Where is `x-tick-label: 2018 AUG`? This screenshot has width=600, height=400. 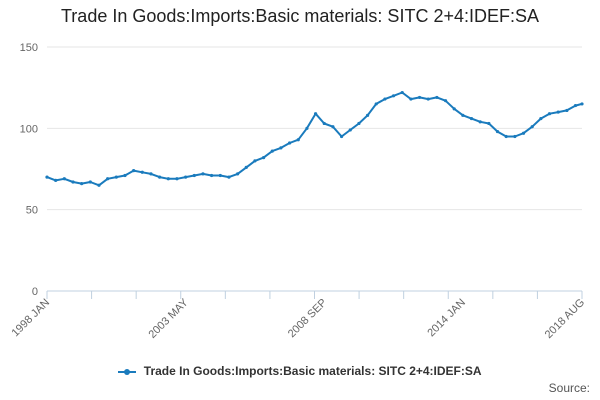
x-tick-label: 2018 AUG is located at coordinates (565, 319).